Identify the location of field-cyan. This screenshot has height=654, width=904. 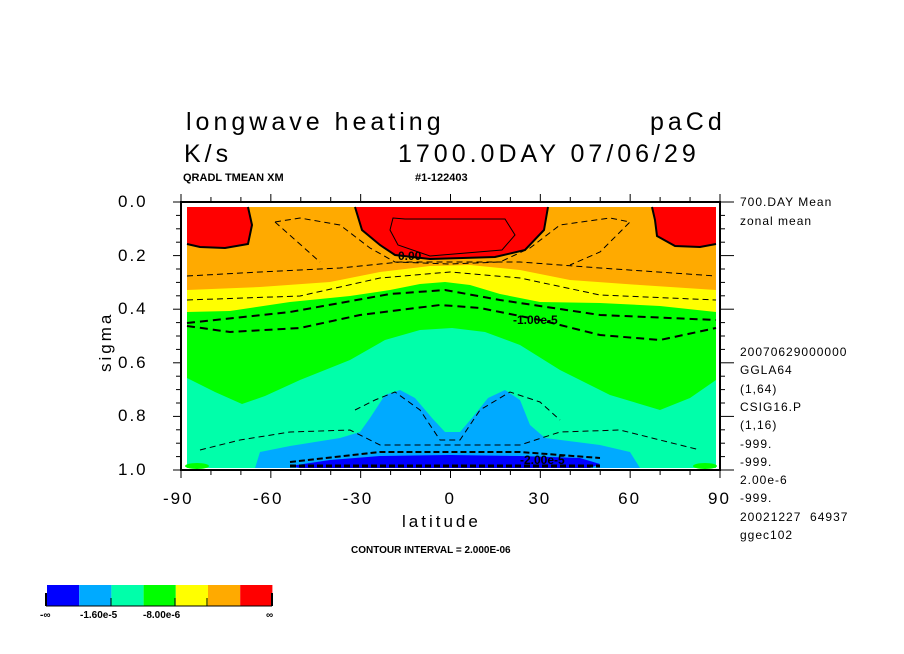
(451, 398).